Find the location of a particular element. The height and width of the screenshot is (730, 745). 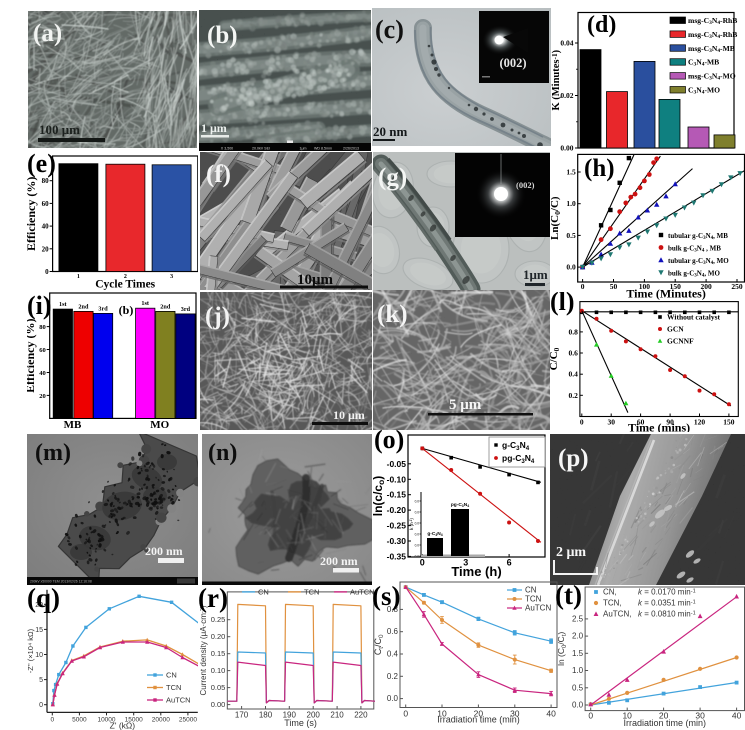

svg-text: 250 is located at coordinates (737, 286).